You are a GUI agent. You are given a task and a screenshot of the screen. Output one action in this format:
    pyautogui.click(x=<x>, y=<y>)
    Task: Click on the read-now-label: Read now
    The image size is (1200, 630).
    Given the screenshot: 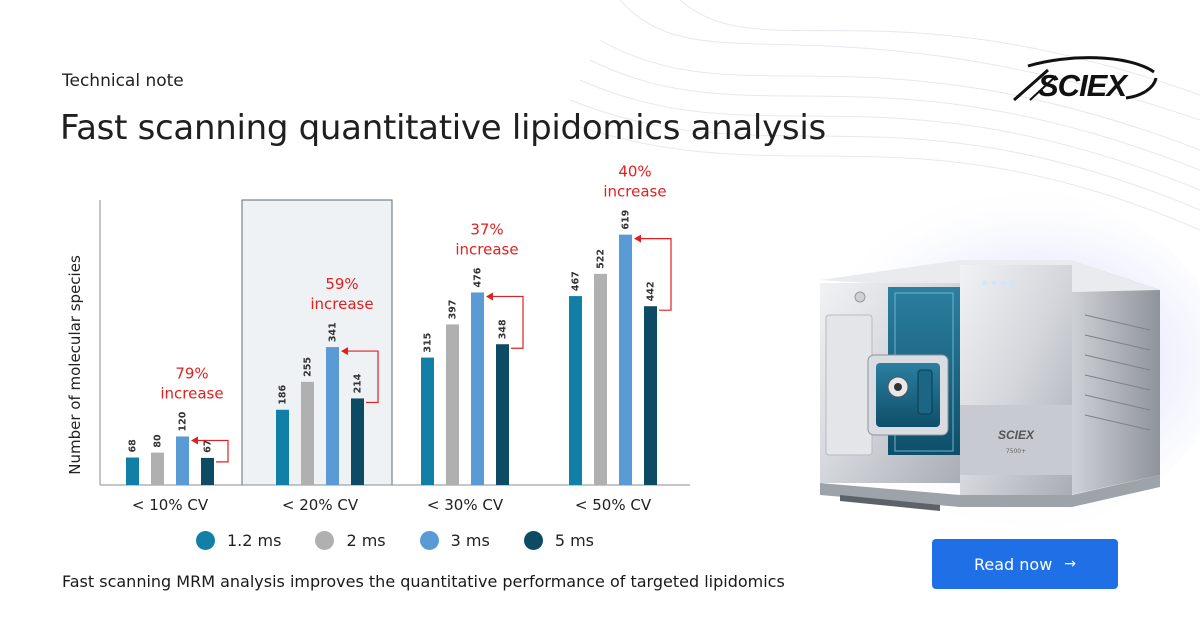 What is the action you would take?
    pyautogui.click(x=1013, y=564)
    